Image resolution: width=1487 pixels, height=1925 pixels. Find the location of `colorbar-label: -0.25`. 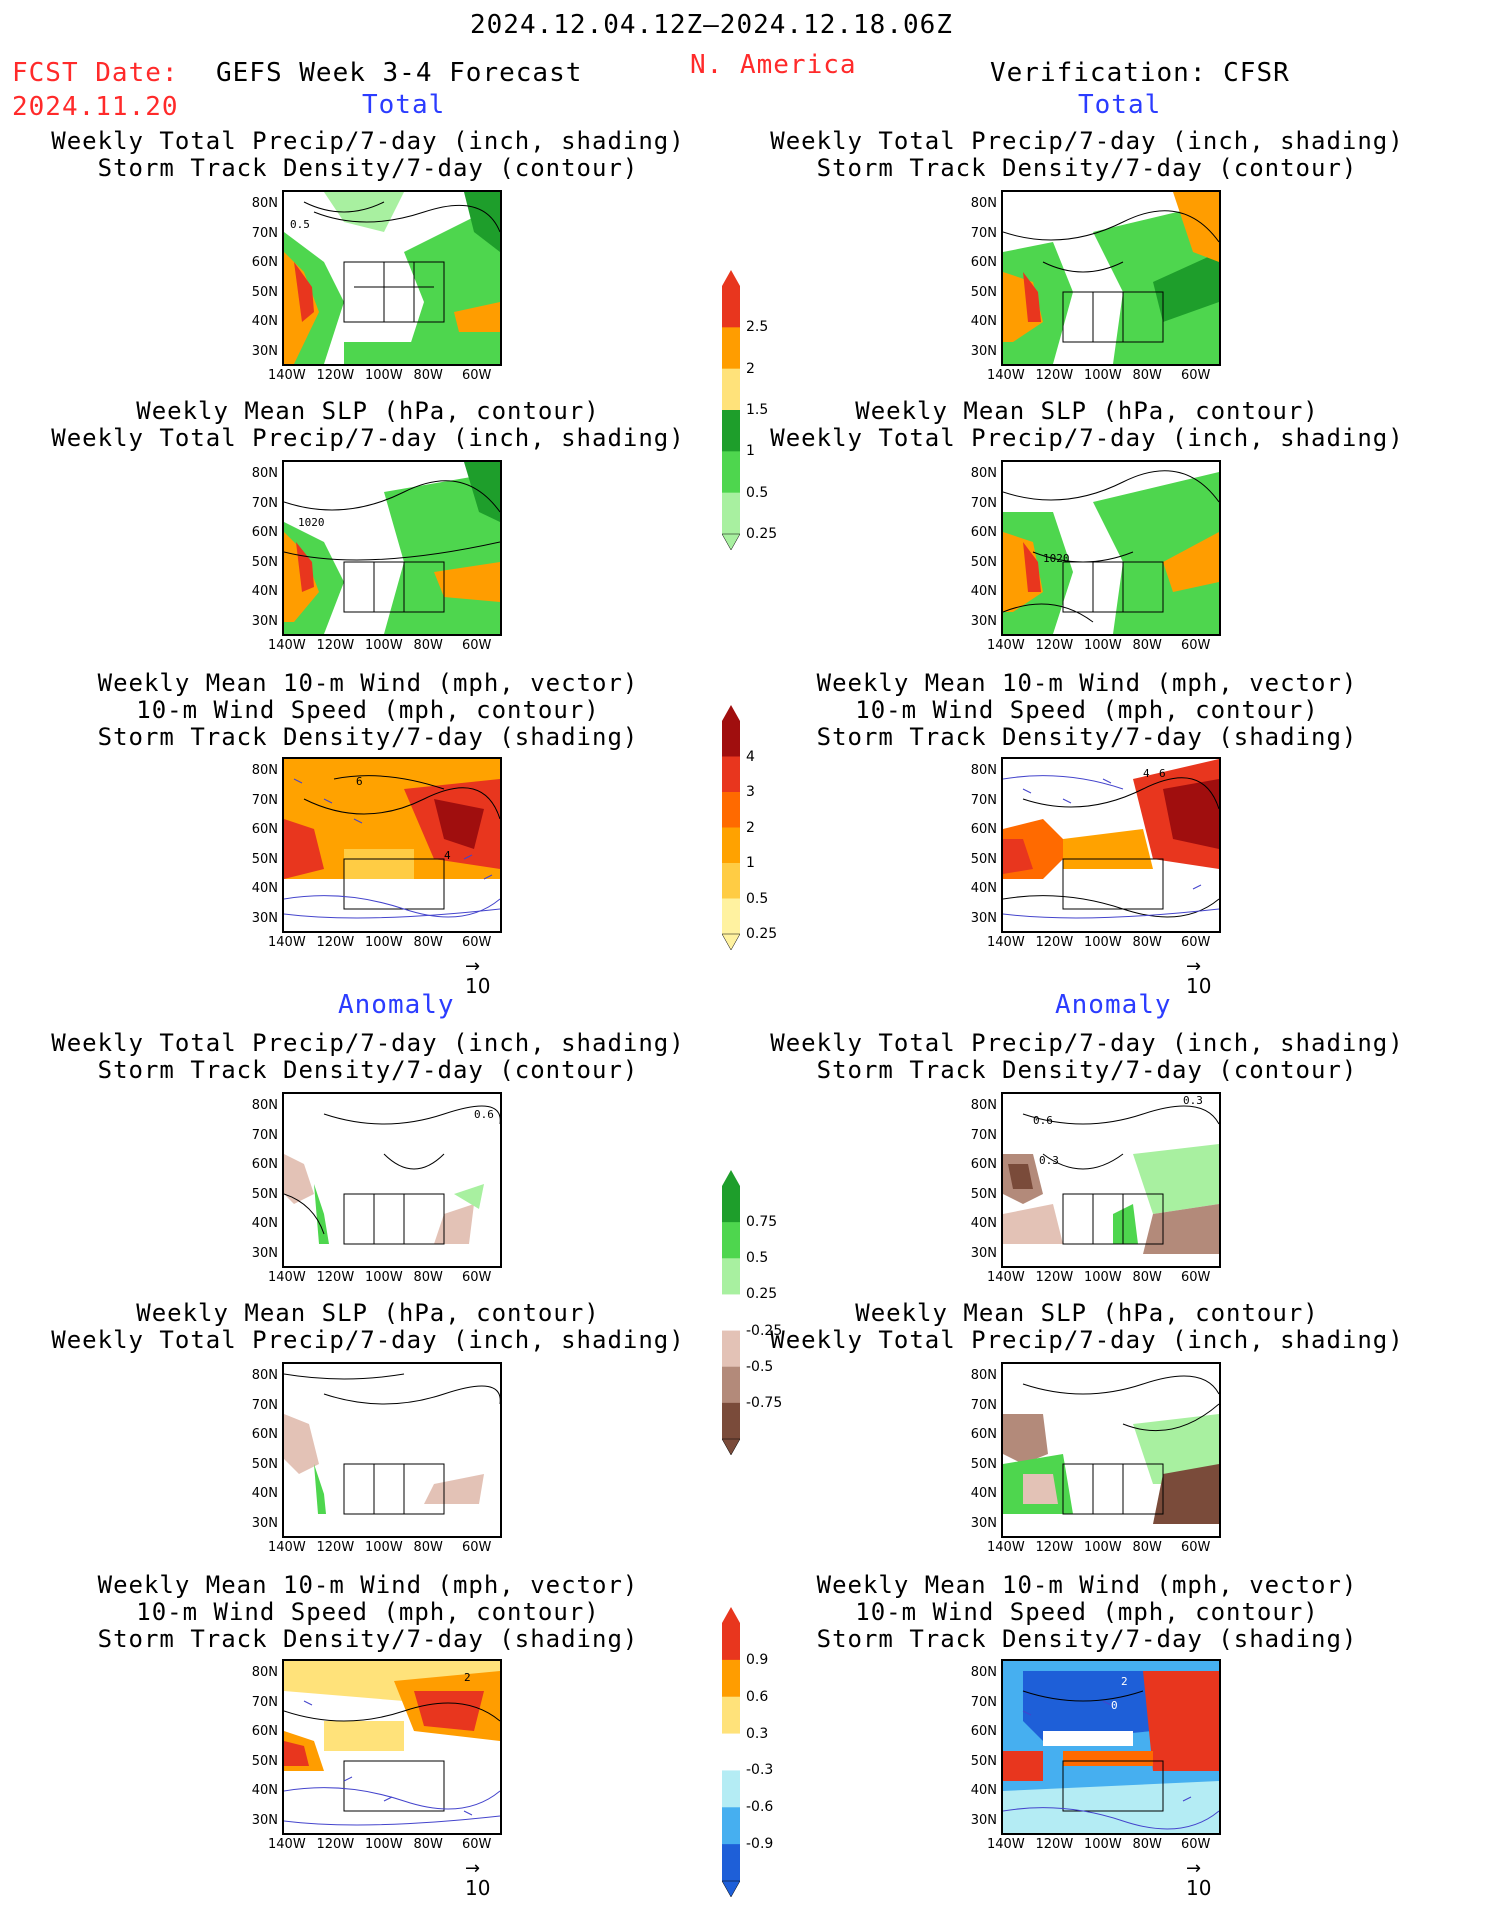

colorbar-label: -0.25 is located at coordinates (764, 1330).